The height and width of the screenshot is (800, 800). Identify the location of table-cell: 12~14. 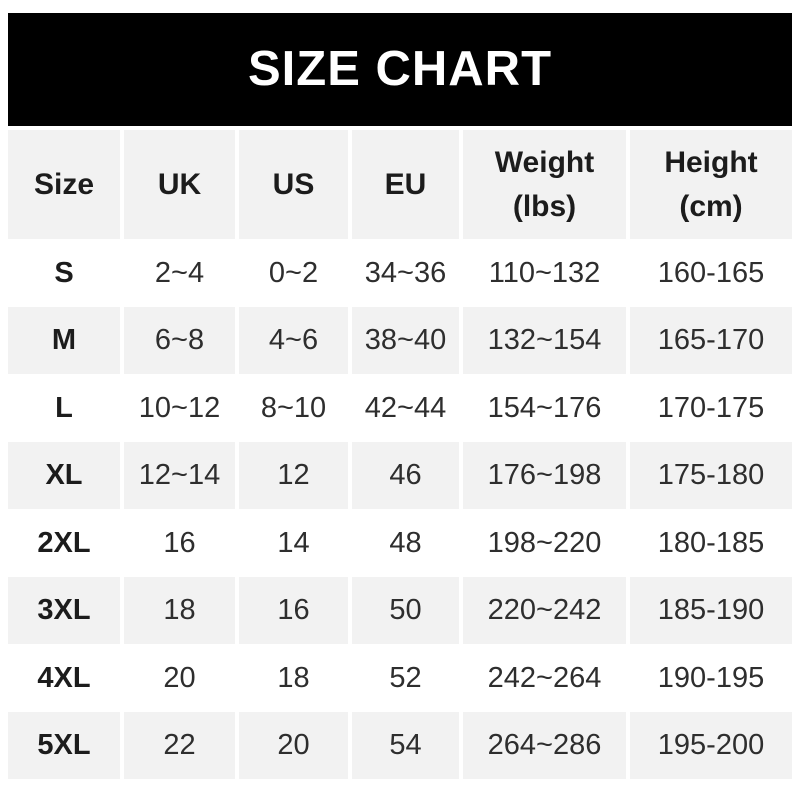
(179, 475).